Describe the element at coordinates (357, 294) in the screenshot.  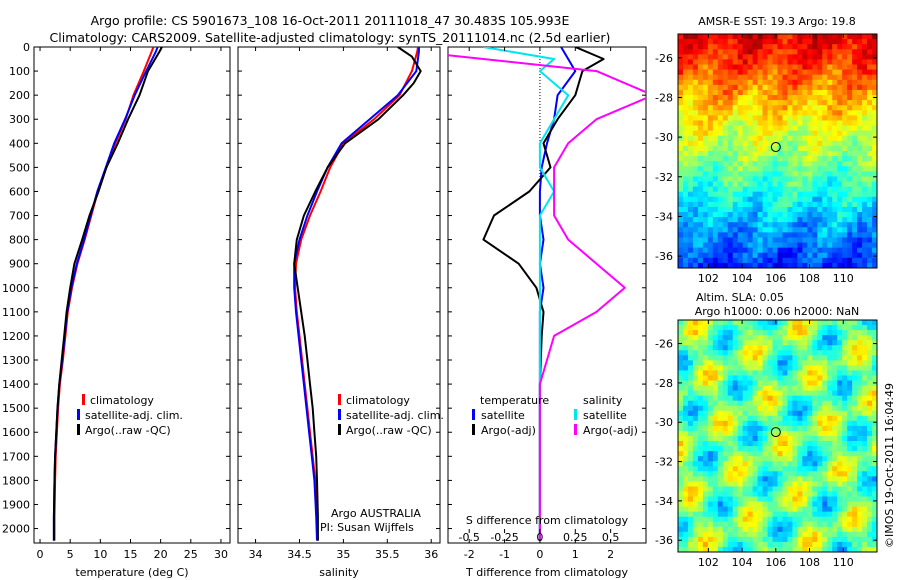
I see `salinity-series-group` at that location.